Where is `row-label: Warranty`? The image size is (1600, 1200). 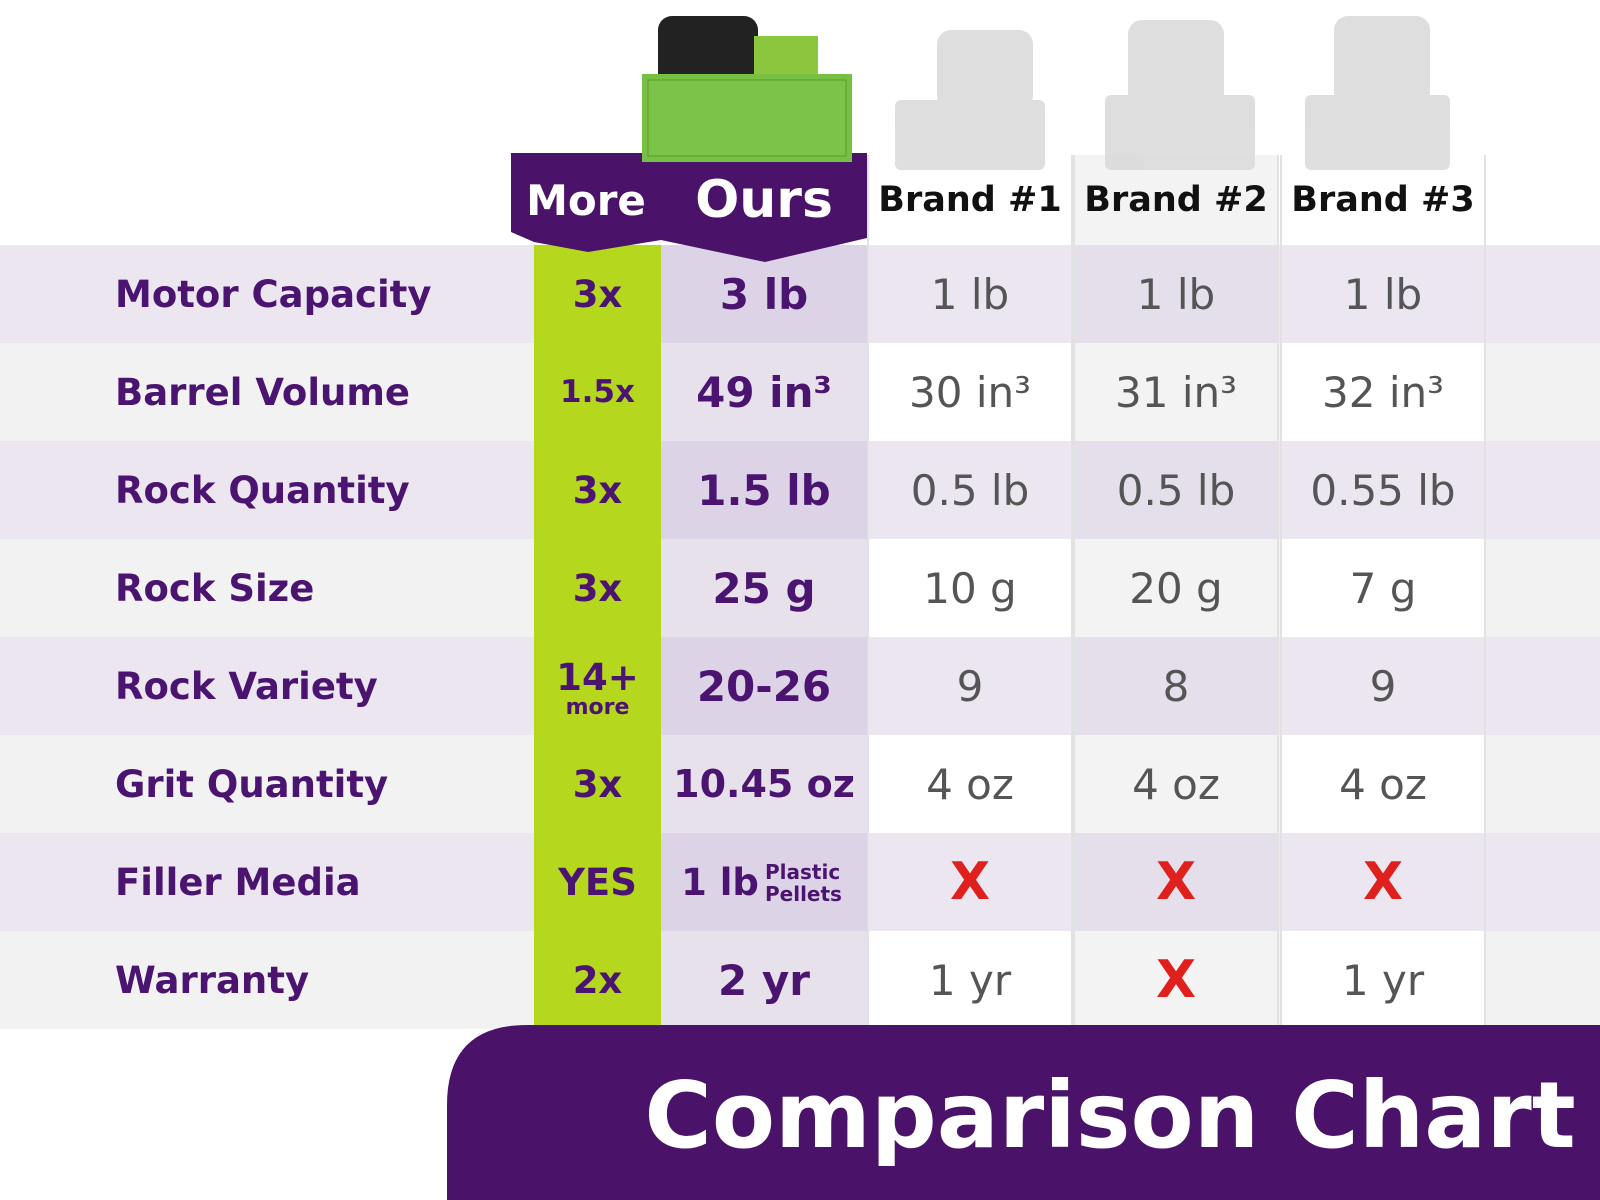
row-label: Warranty is located at coordinates (212, 980).